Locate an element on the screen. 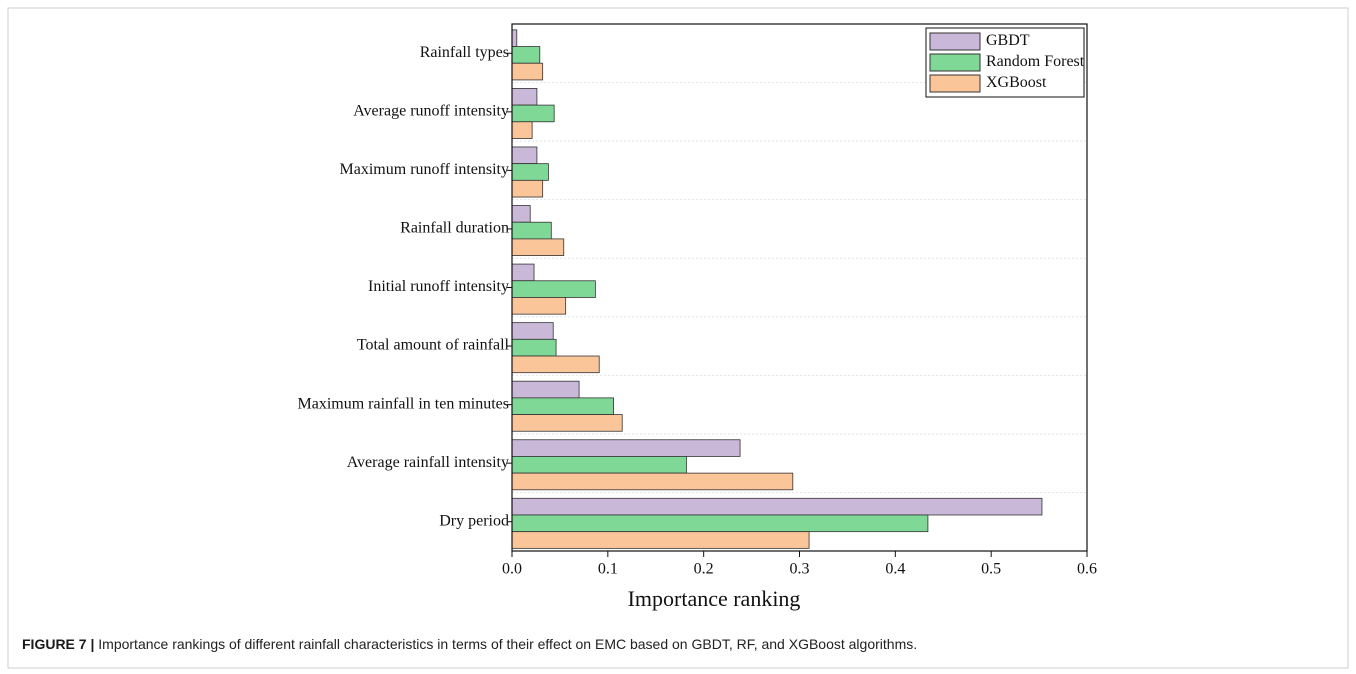 The image size is (1356, 674). x-tick-label: 0.4 is located at coordinates (895, 569).